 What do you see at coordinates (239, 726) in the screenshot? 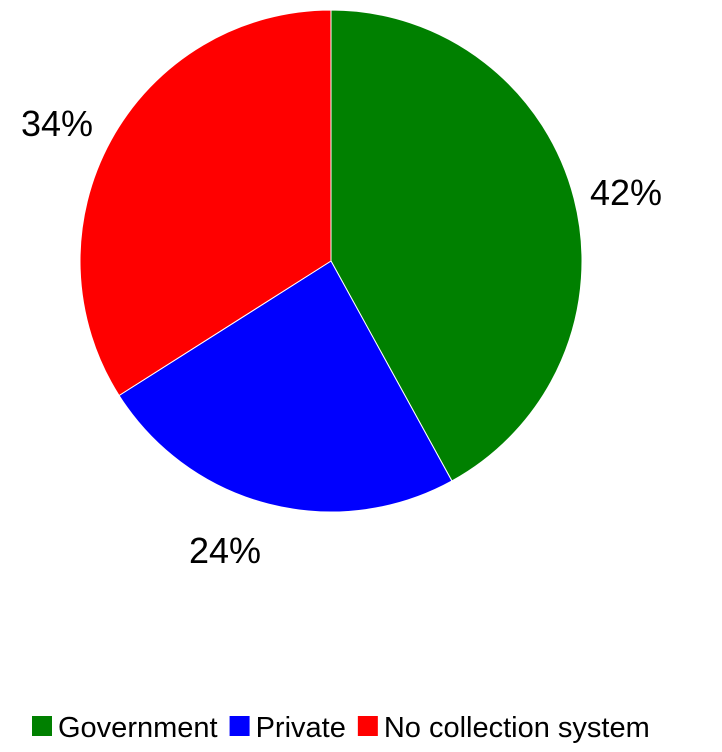
I see `legend-swatch-private` at bounding box center [239, 726].